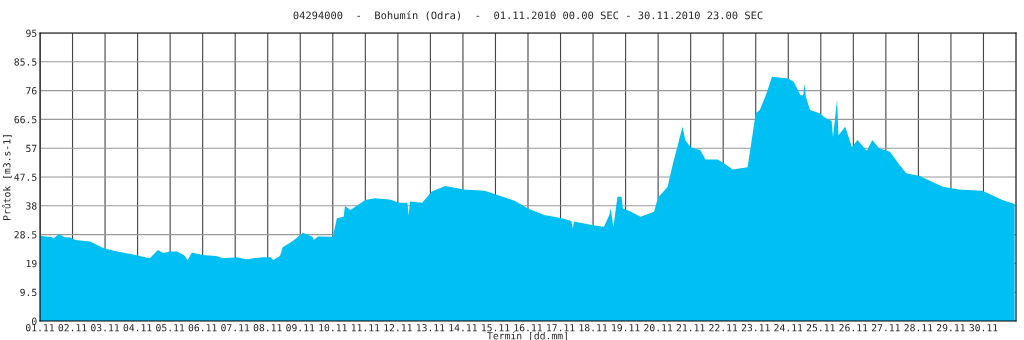 The image size is (1024, 340). Describe the element at coordinates (28, 292) in the screenshot. I see `y-tick-label: 9.5` at that location.